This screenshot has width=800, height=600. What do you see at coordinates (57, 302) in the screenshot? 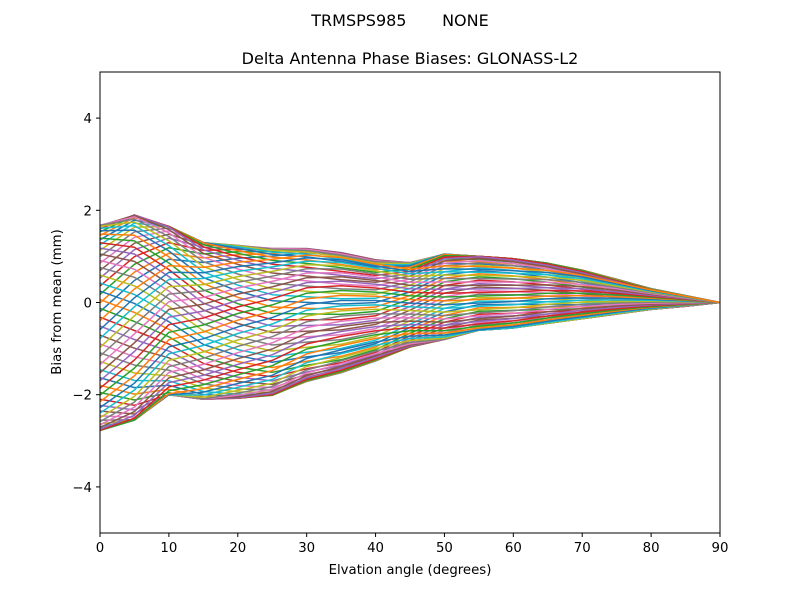
I see `y-axis-label: Bias from mean (mm)` at bounding box center [57, 302].